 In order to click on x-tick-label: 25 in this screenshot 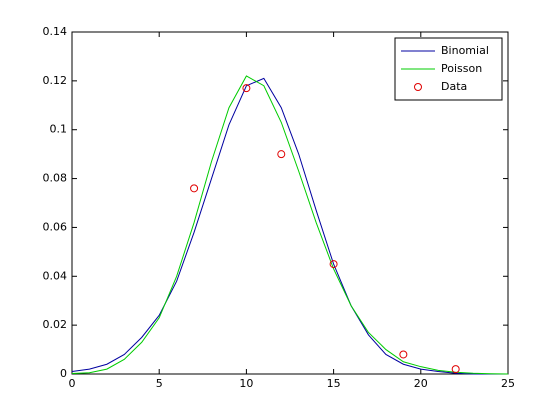, I will do `click(508, 383)`.